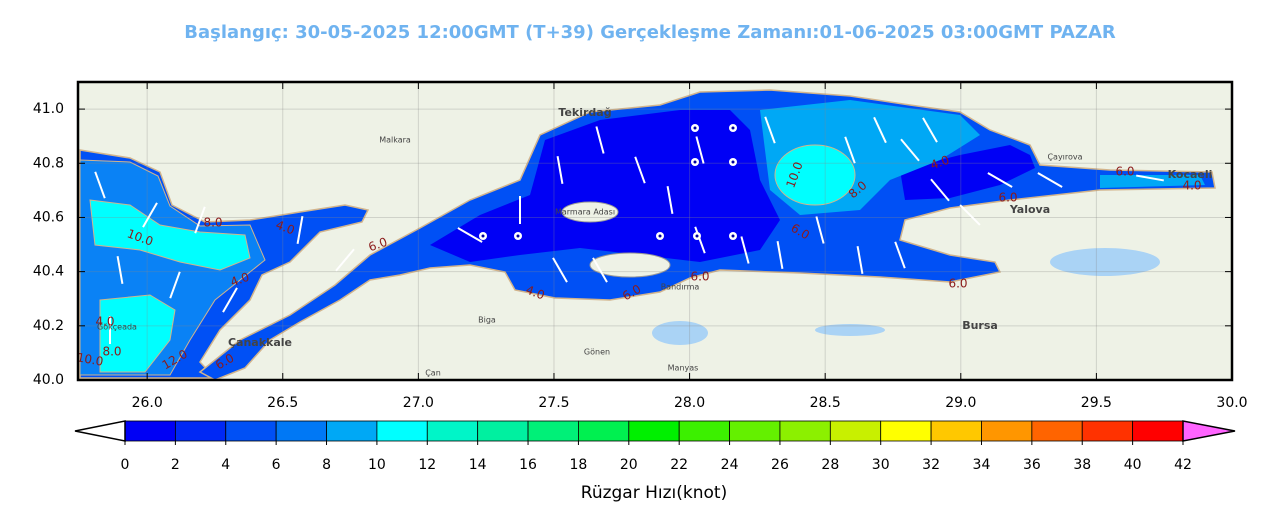  I want to click on x-tick-label: 29.5, so click(1096, 403).